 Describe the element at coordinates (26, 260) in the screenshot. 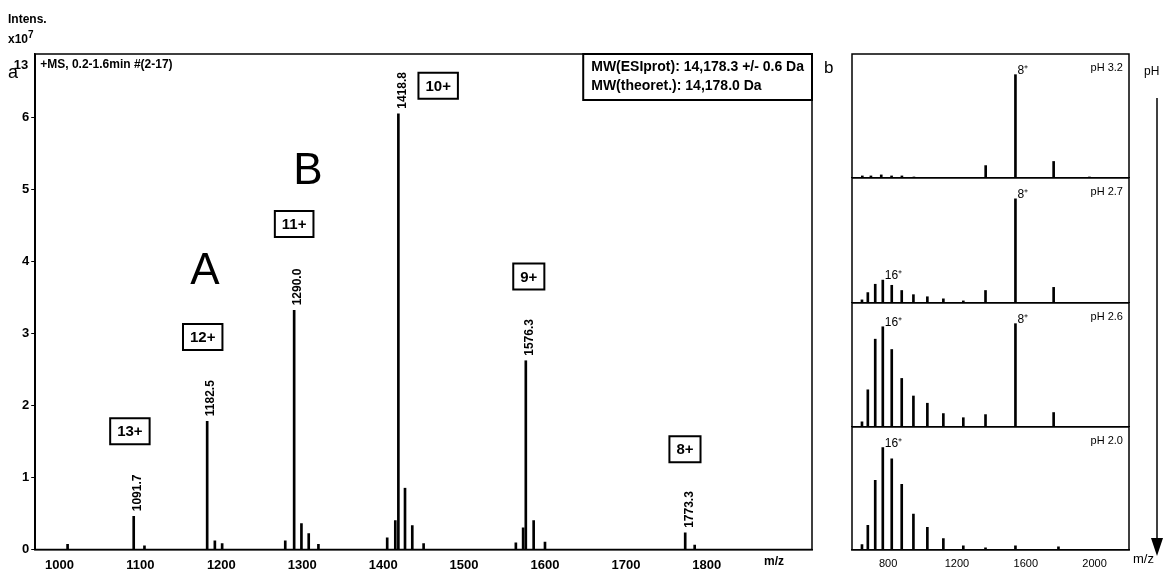

I see `y-tick-label: 4` at that location.